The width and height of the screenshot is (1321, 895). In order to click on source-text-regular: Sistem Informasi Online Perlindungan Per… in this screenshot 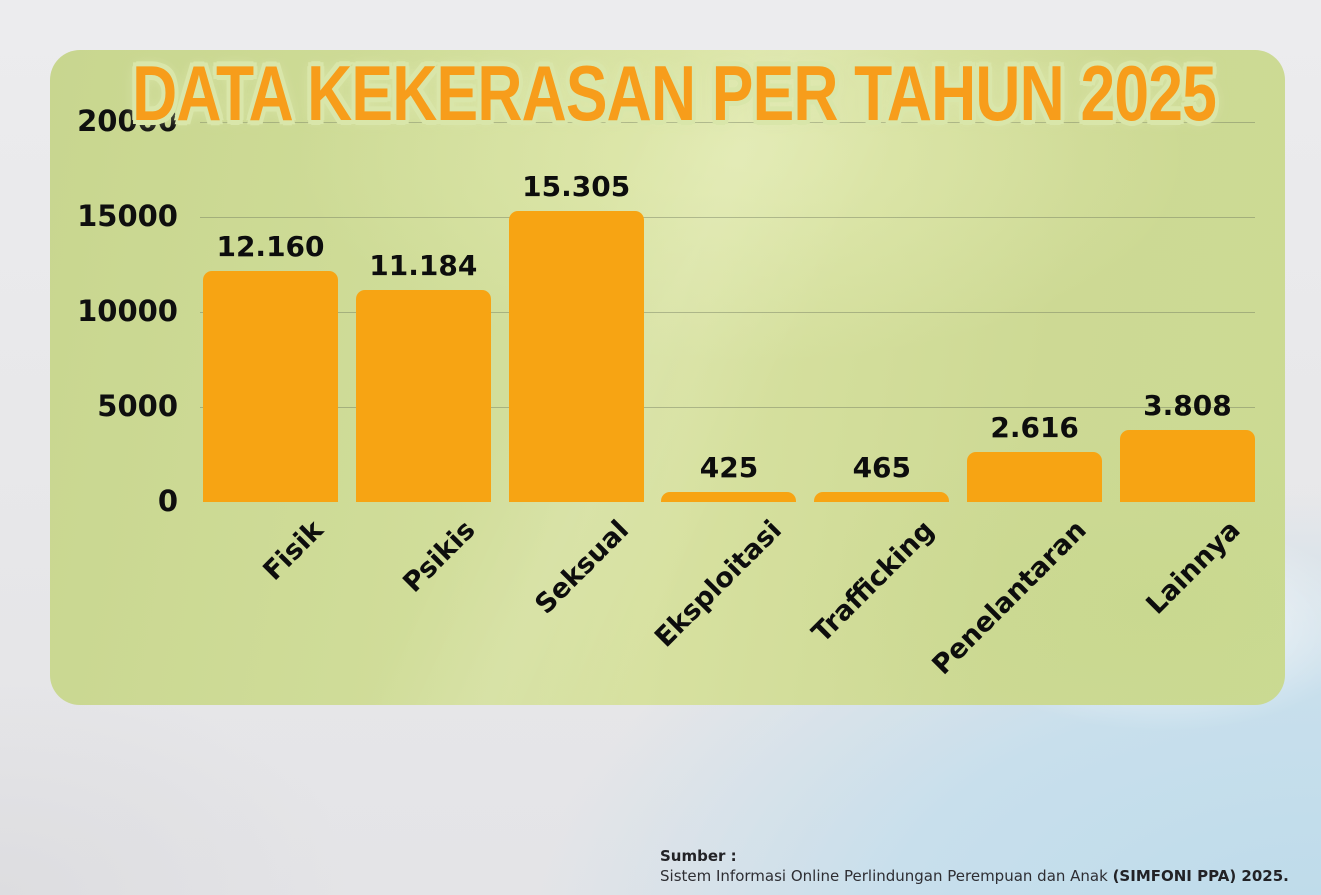, I will do `click(886, 876)`.